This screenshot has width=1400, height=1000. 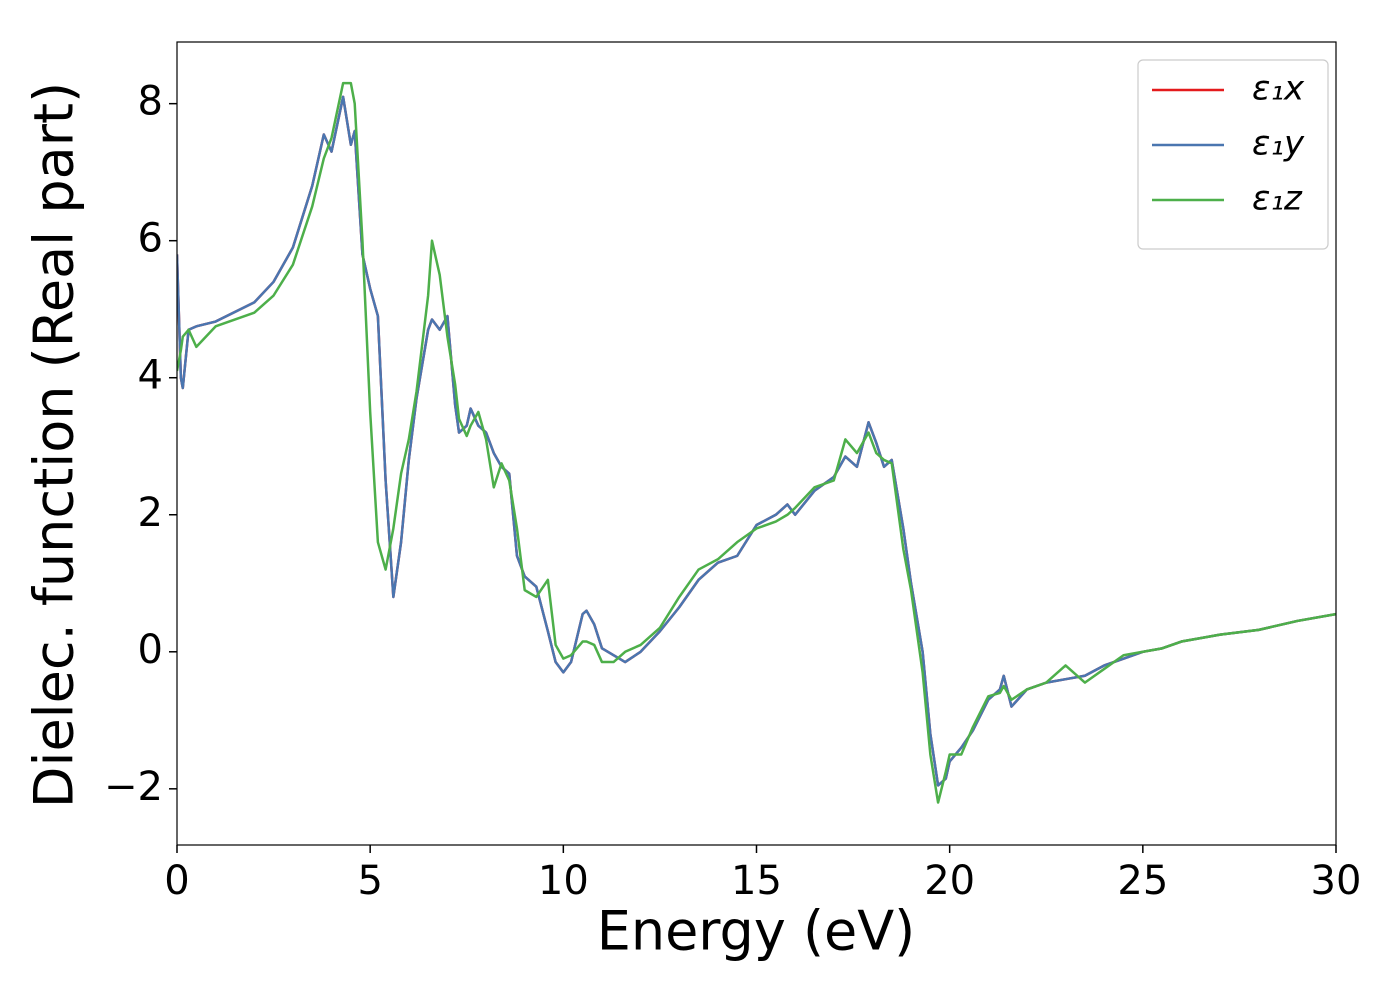 I want to click on legend-box, so click(x=1233, y=154).